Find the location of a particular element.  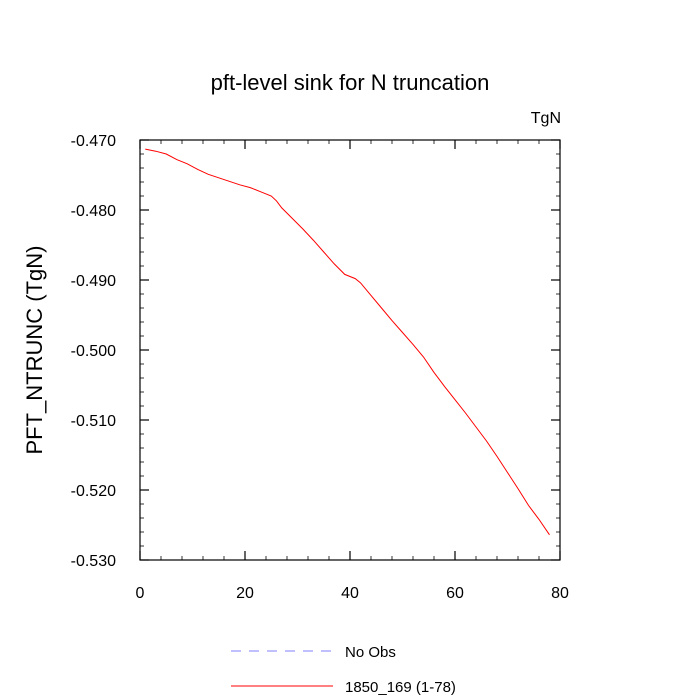

y-axis-label: PFT_NTRUNC (TgN) is located at coordinates (34, 350).